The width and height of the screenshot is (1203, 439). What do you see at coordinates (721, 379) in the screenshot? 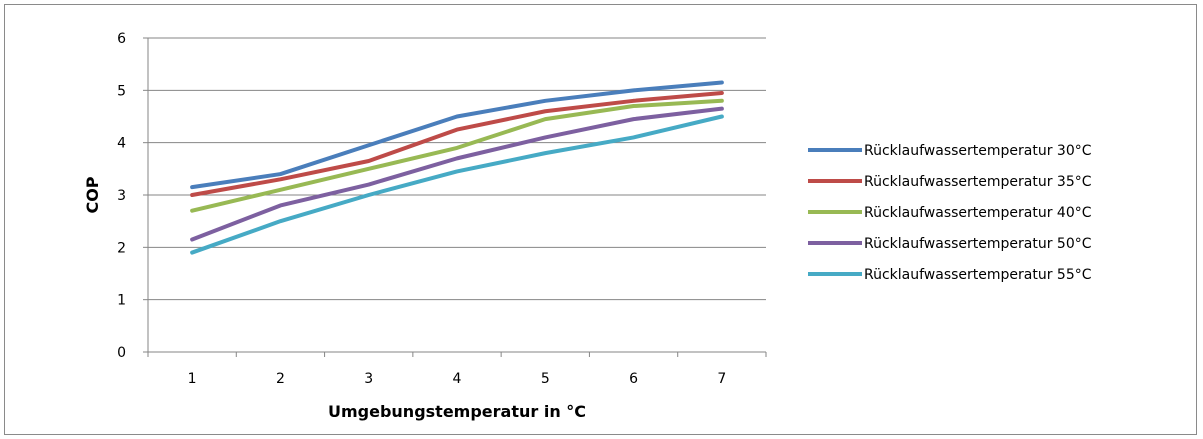
I see `x-tick-label: 7` at bounding box center [721, 379].